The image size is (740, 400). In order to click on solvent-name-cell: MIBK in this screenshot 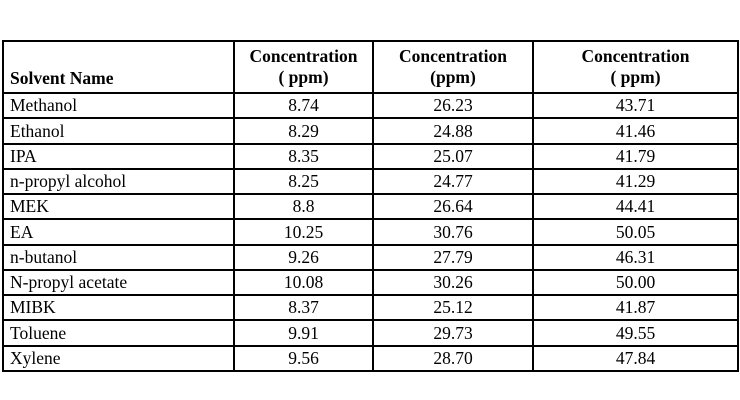, I will do `click(118, 308)`.